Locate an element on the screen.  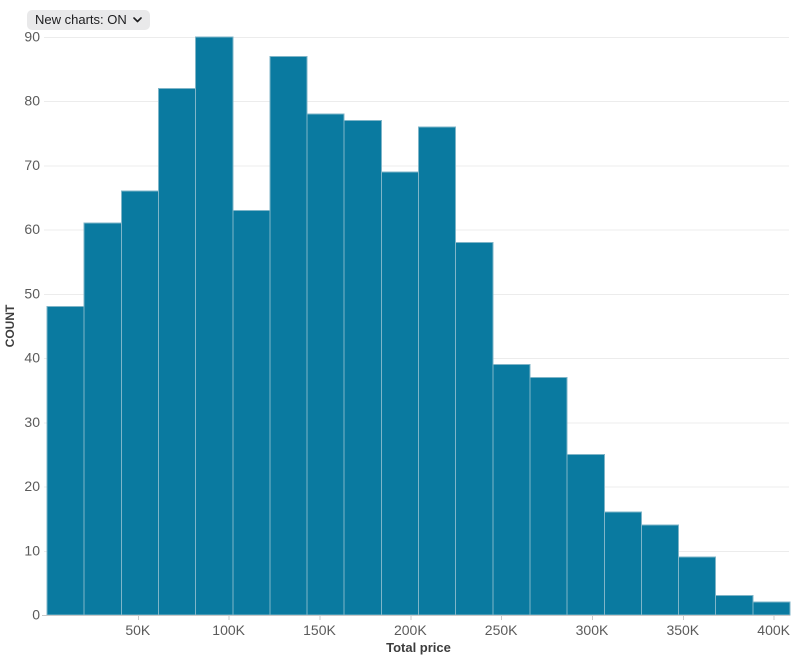
new-charts-label: New charts: ON is located at coordinates (81, 19).